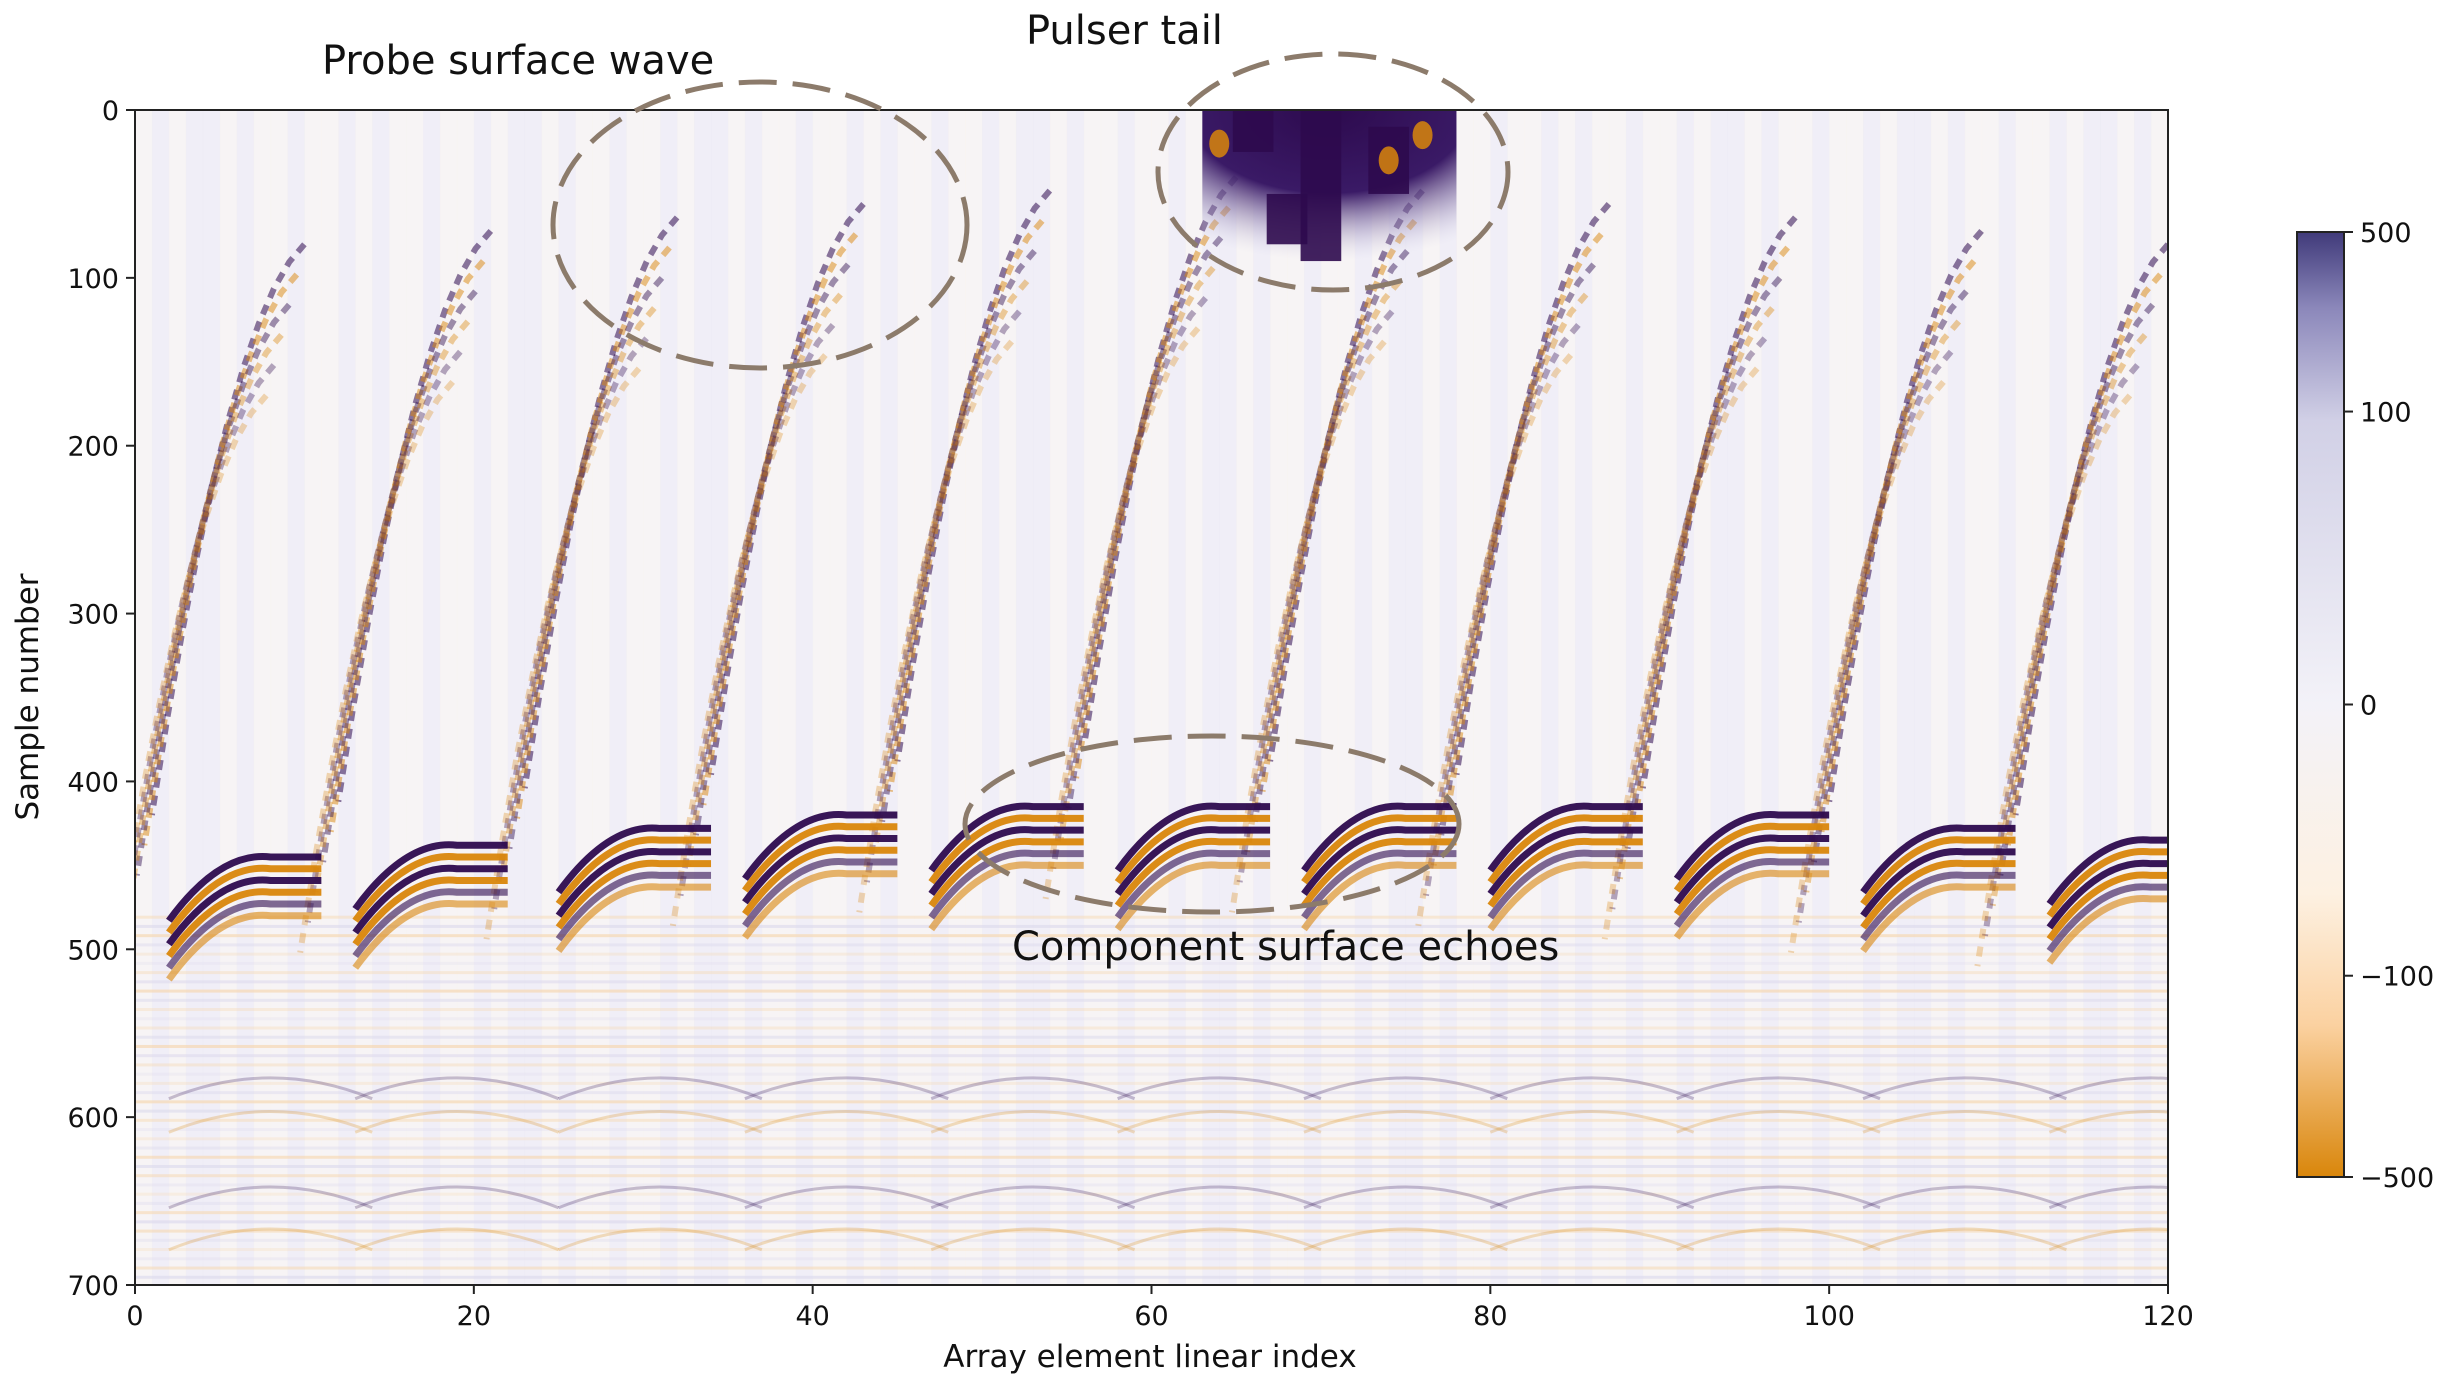 This screenshot has height=1377, width=2437. Describe the element at coordinates (1333, 172) in the screenshot. I see `pulser-tail-ellipse` at that location.